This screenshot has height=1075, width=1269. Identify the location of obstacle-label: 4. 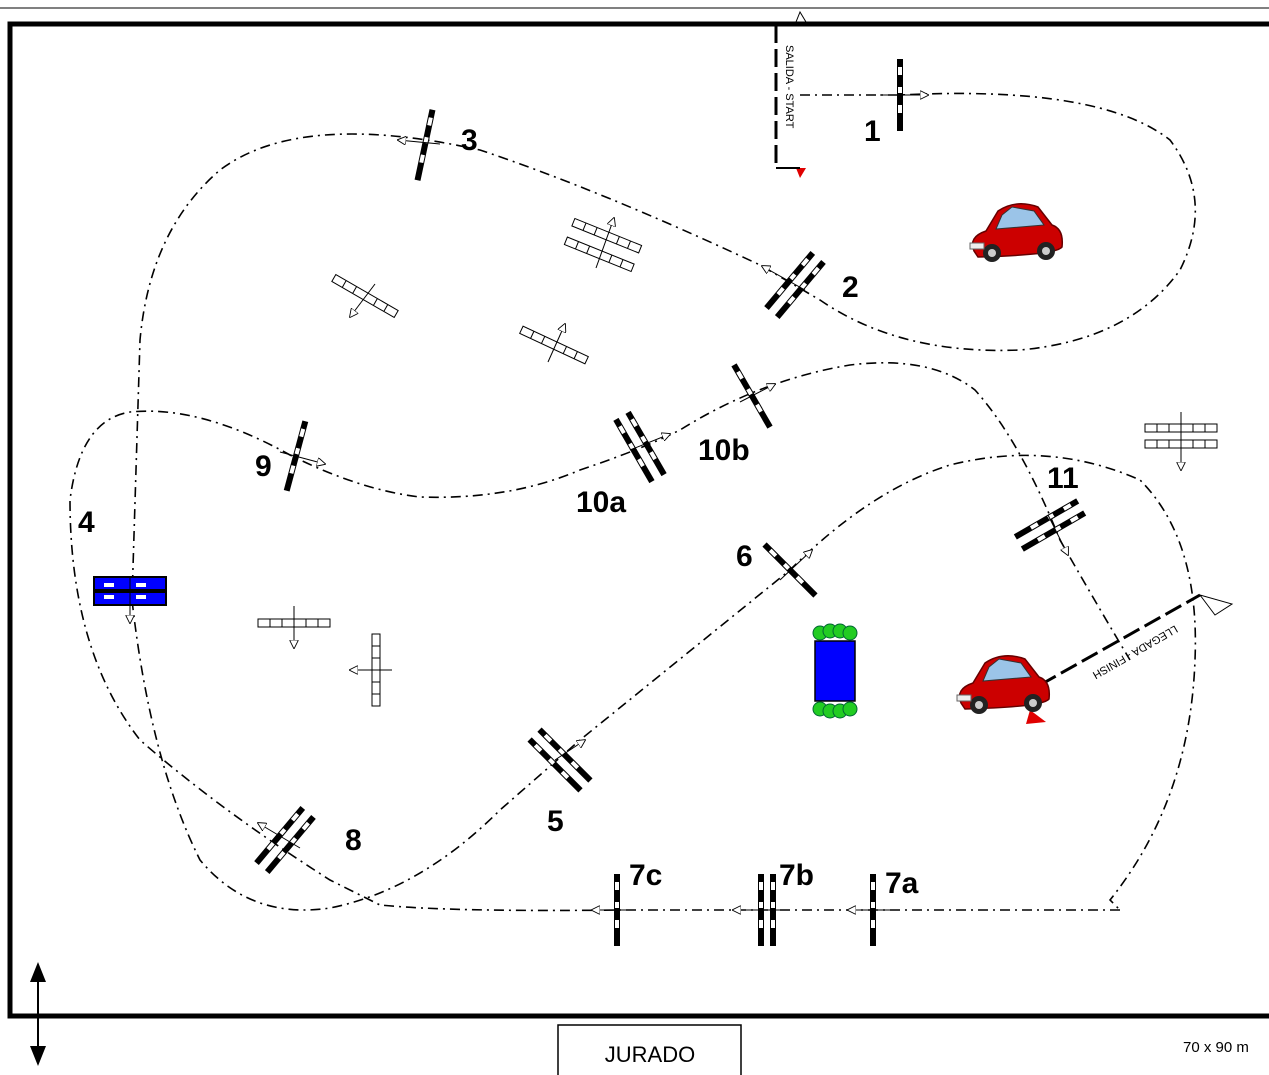
(86, 522).